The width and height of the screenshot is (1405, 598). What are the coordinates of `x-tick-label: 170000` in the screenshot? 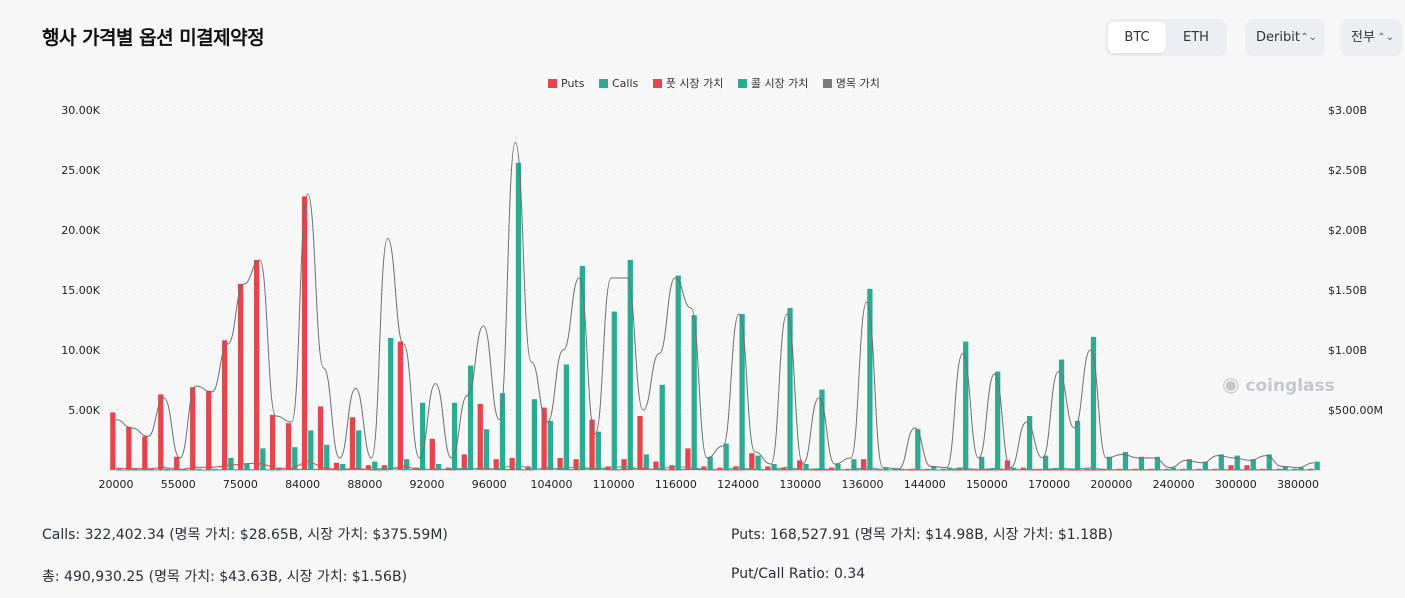 It's located at (1049, 484).